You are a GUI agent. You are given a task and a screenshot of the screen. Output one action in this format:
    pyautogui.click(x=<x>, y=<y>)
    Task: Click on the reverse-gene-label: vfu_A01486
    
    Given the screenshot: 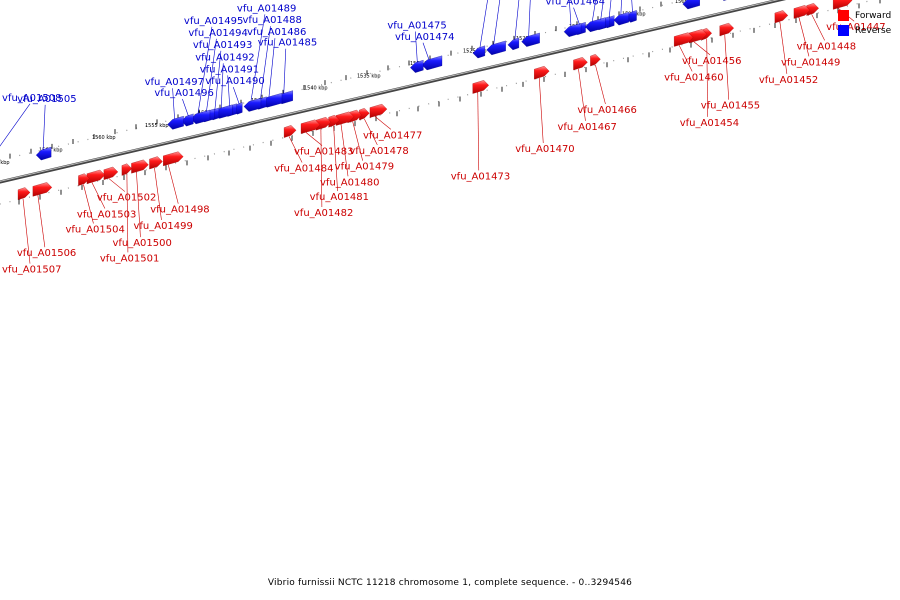 What is the action you would take?
    pyautogui.click(x=276, y=32)
    